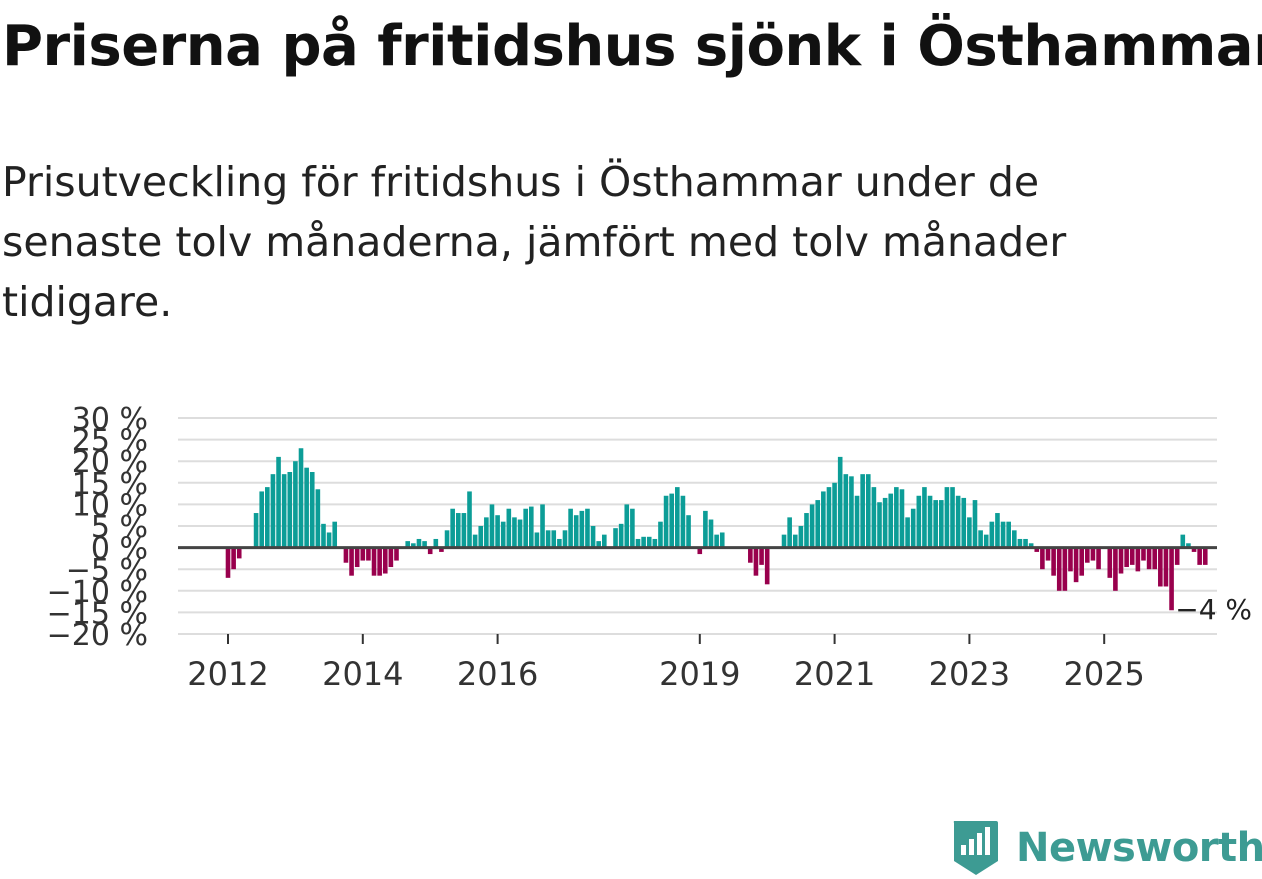  What do you see at coordinates (975, 848) in the screenshot?
I see `newsworthy-logo-icon` at bounding box center [975, 848].